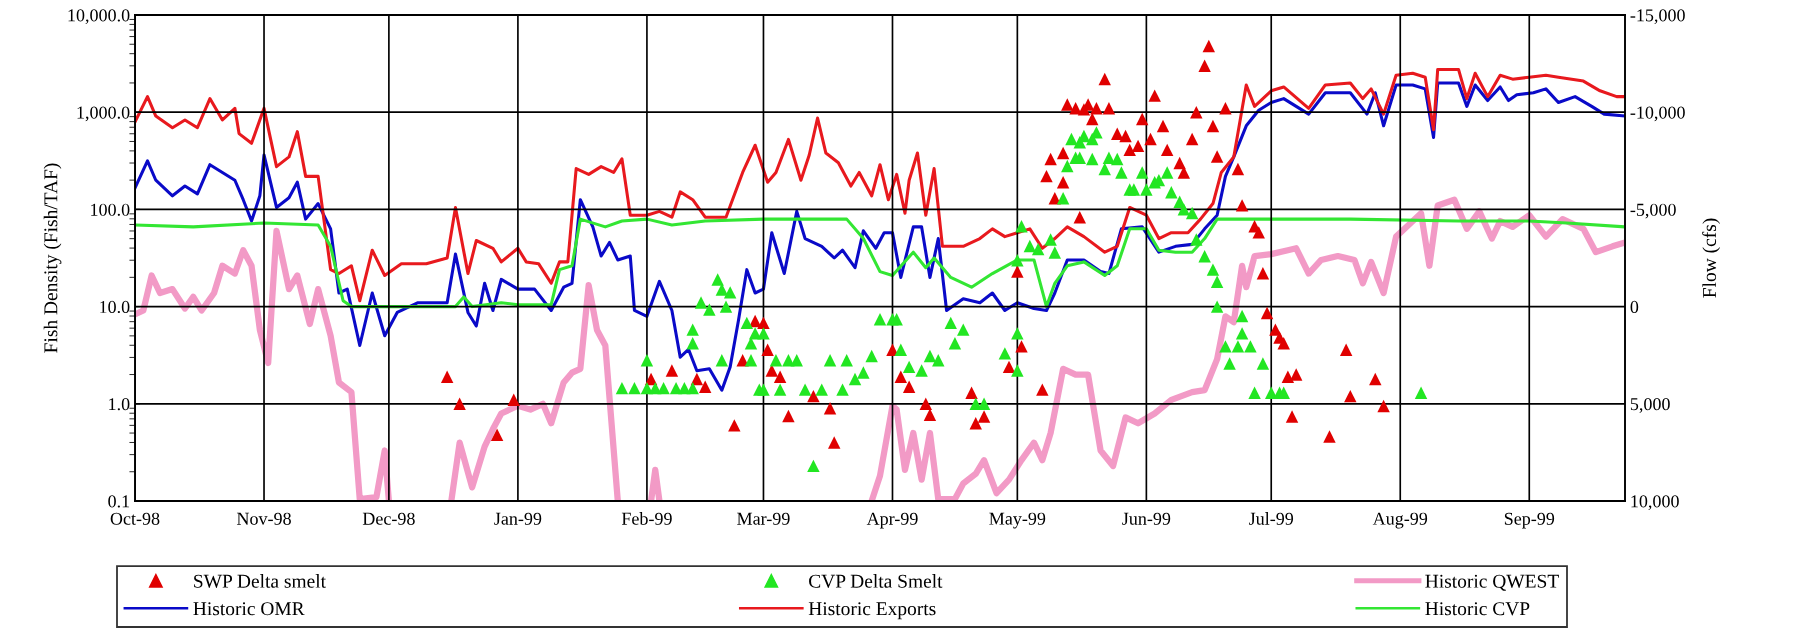  I want to click on x-tick-label: Oct-98, so click(135, 518).